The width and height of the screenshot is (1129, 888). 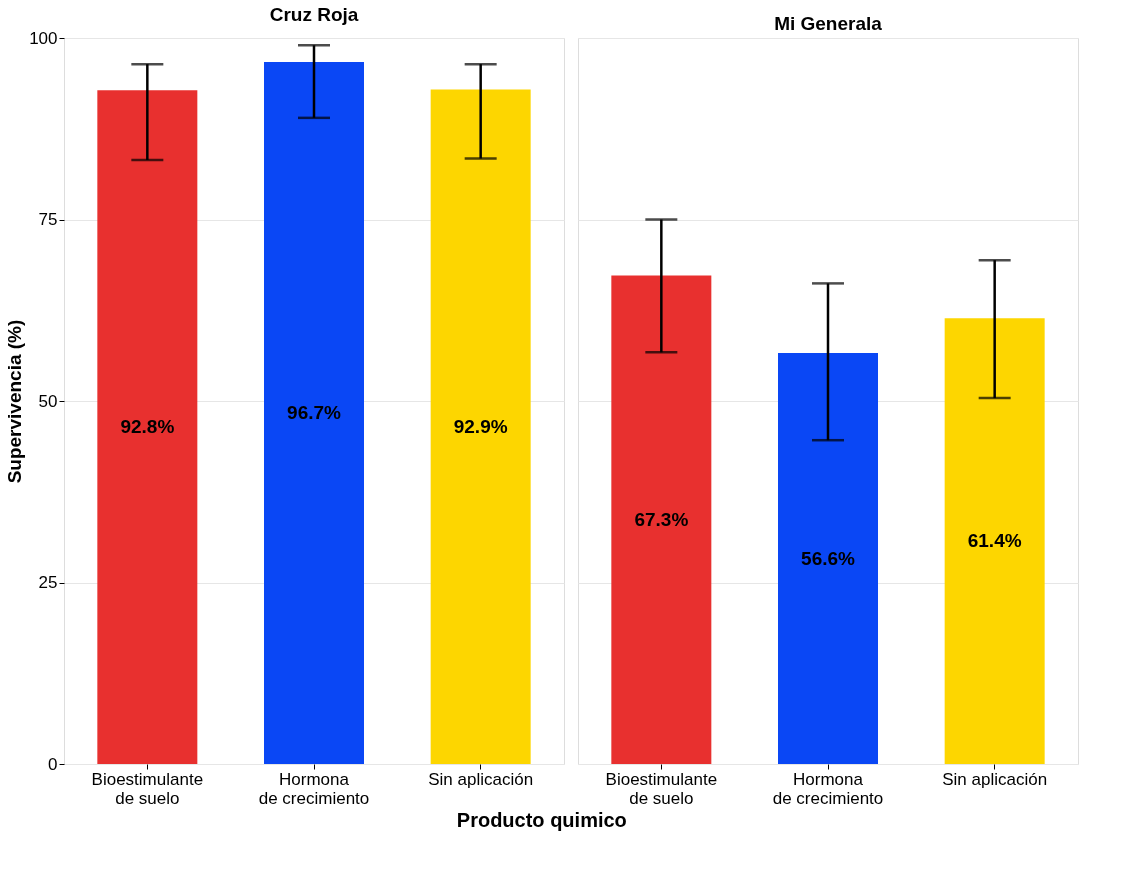 What do you see at coordinates (314, 14) in the screenshot?
I see `chart-title: Cruz Roja` at bounding box center [314, 14].